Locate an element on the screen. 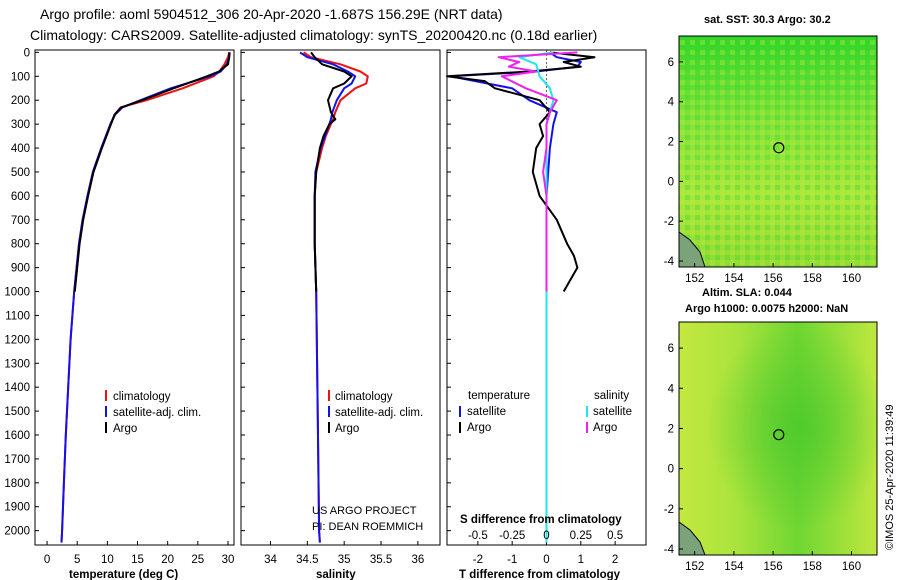 Image resolution: width=900 pixels, height=580 pixels. salinity-x-tick-label: 34.5 is located at coordinates (307, 560).